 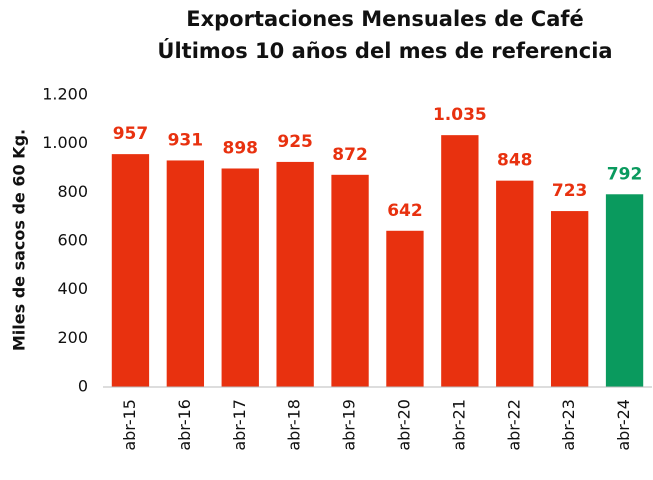 What do you see at coordinates (568, 425) in the screenshot?
I see `x-tick-label: abr-23` at bounding box center [568, 425].